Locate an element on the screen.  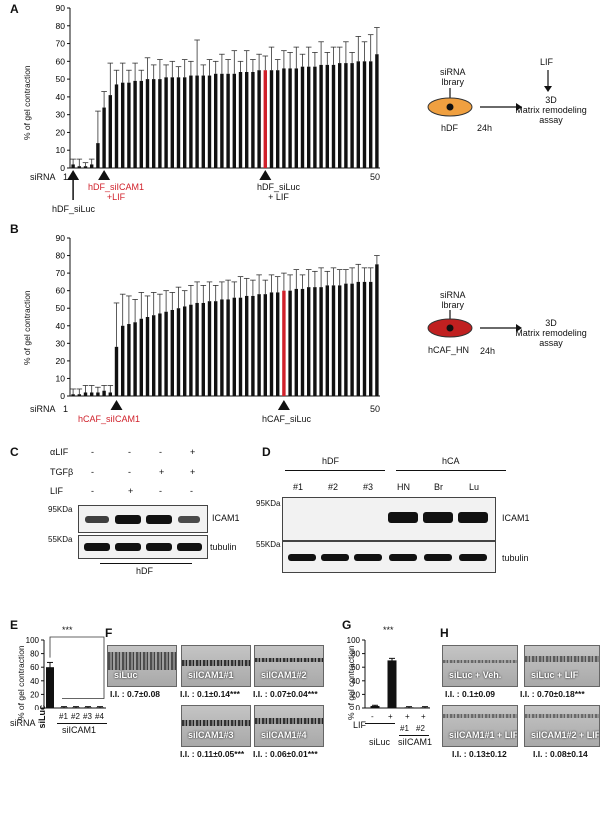
y-tick-label: 30 is located at coordinates (61, 343).